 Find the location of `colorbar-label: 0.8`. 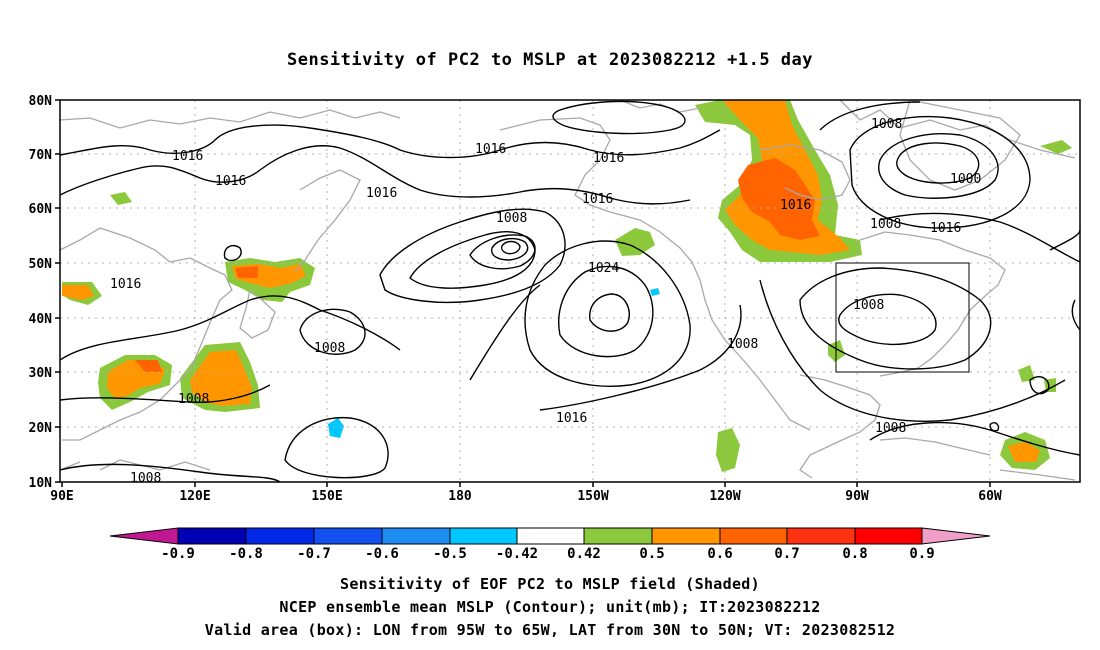

colorbar-label: 0.8 is located at coordinates (854, 554).